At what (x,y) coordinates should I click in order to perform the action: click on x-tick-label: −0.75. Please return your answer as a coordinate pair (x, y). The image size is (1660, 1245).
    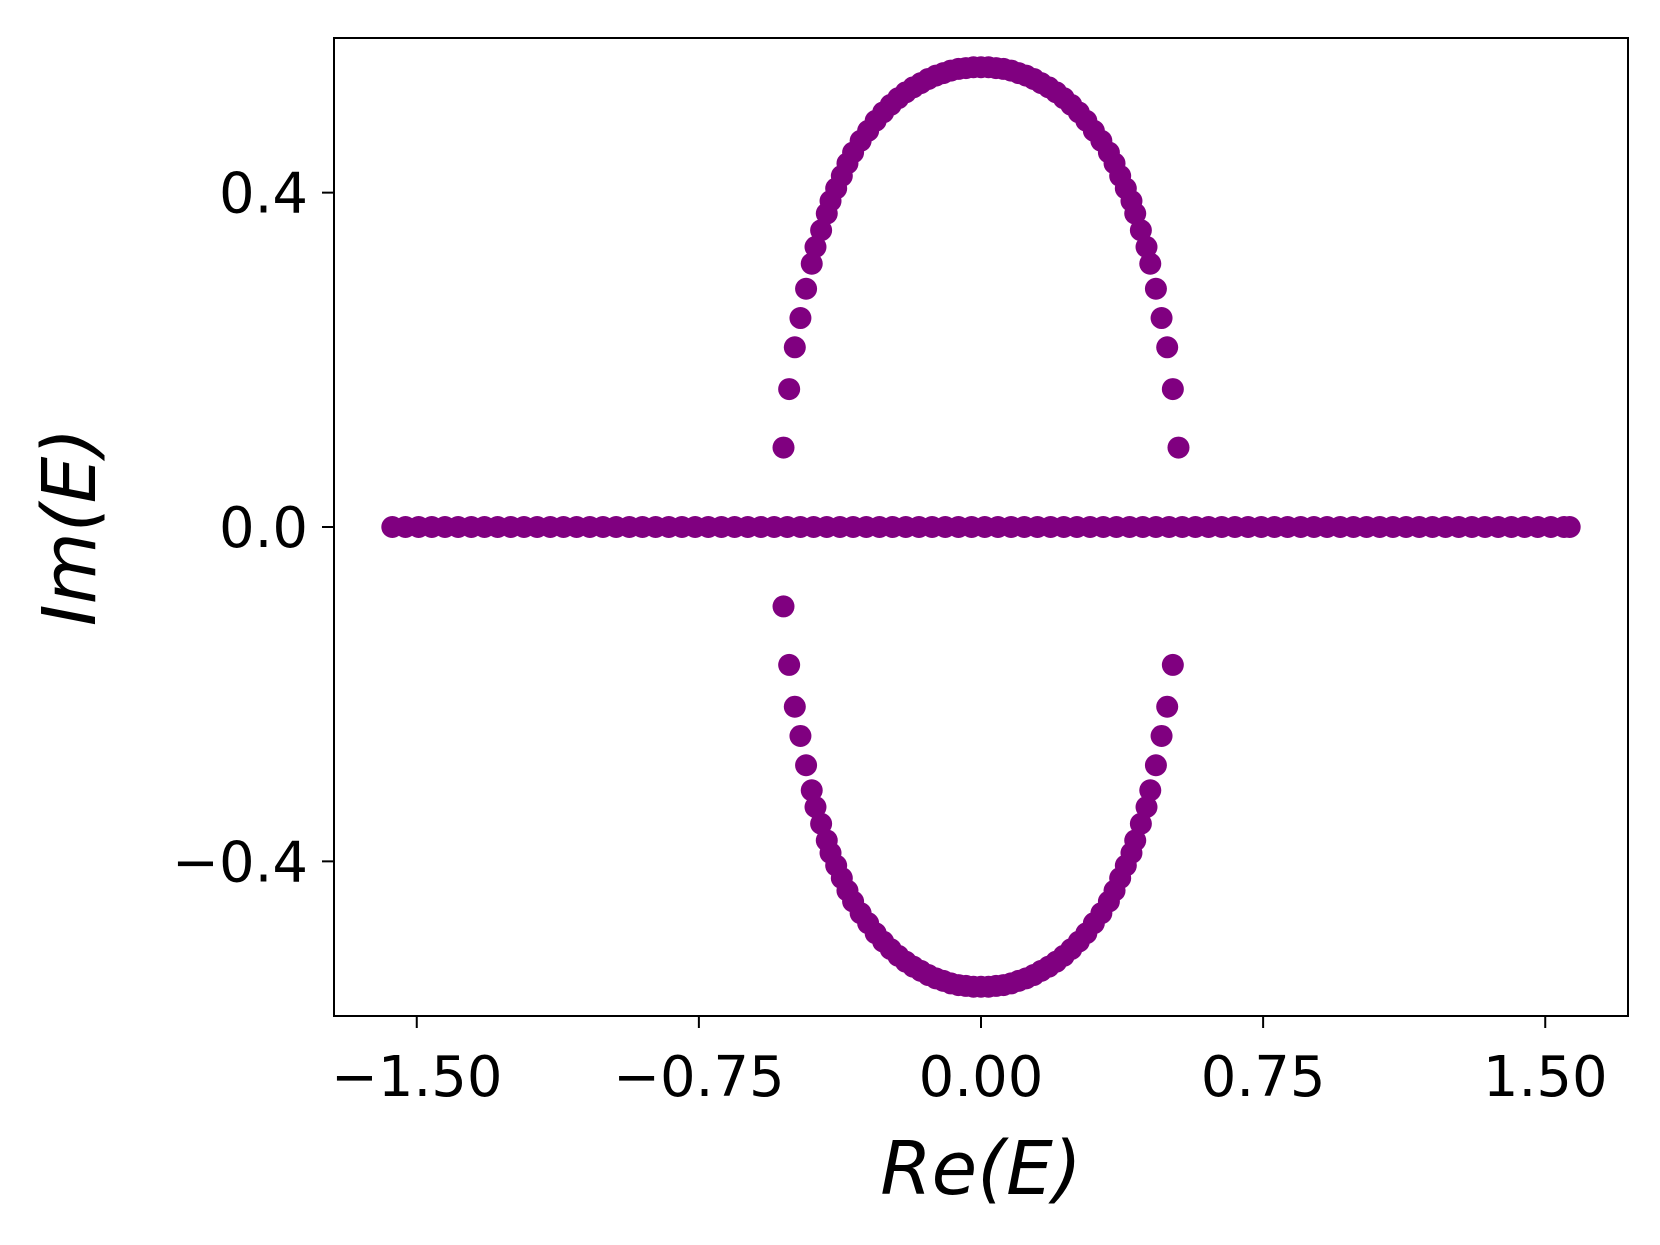
    Looking at the image, I should click on (699, 1077).